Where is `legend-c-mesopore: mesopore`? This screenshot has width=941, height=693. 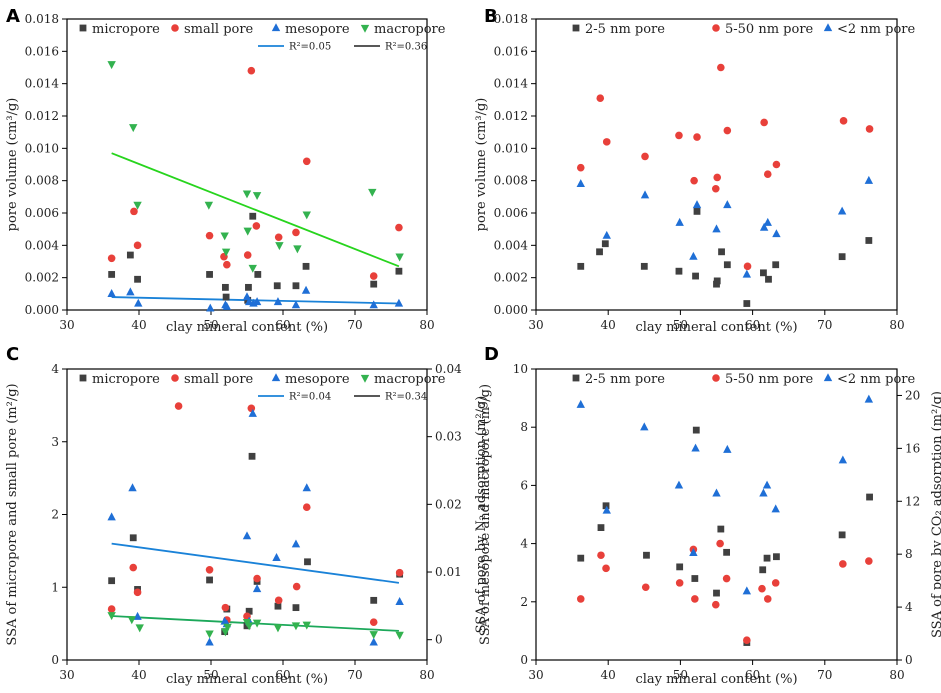 legend-c-mesopore: mesopore is located at coordinates (317, 379).